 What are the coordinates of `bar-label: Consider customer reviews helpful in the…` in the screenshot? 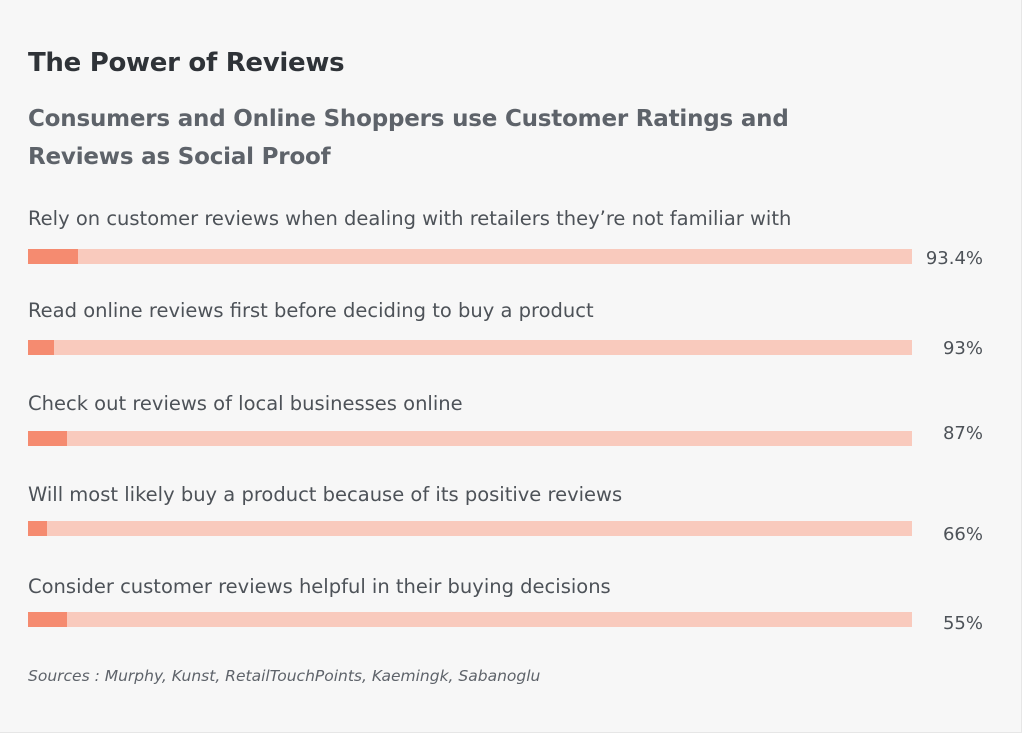 It's located at (319, 586).